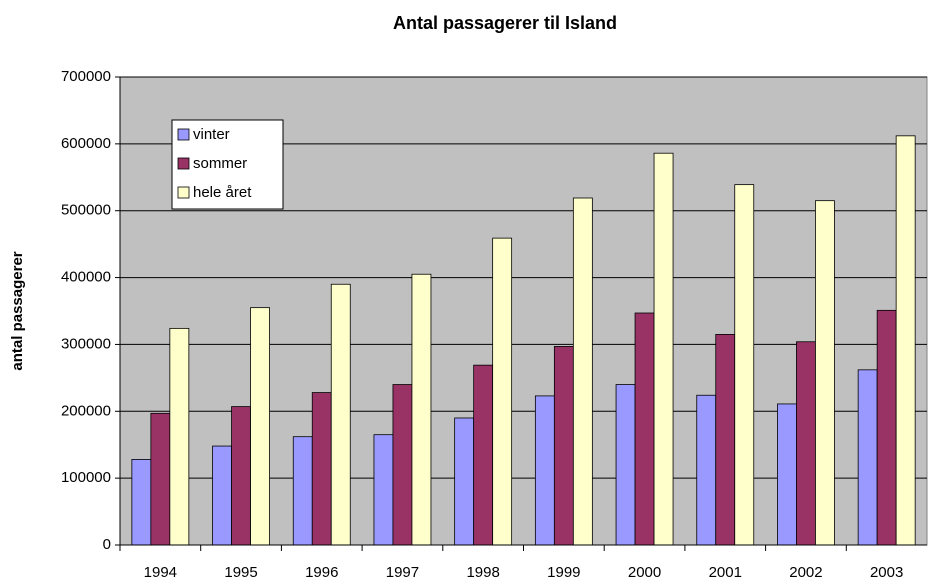  Describe the element at coordinates (644, 572) in the screenshot. I see `x-tick-label: 2000` at that location.